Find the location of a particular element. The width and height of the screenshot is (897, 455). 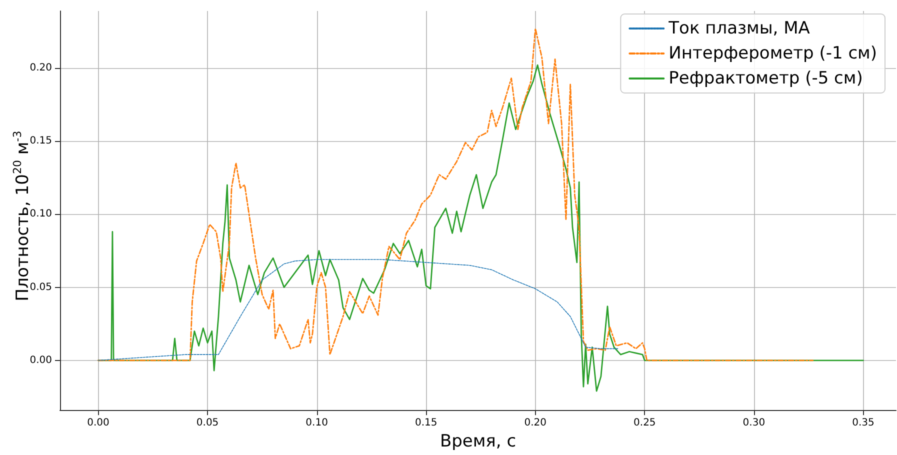

x-axis-title: Время, с is located at coordinates (478, 442).